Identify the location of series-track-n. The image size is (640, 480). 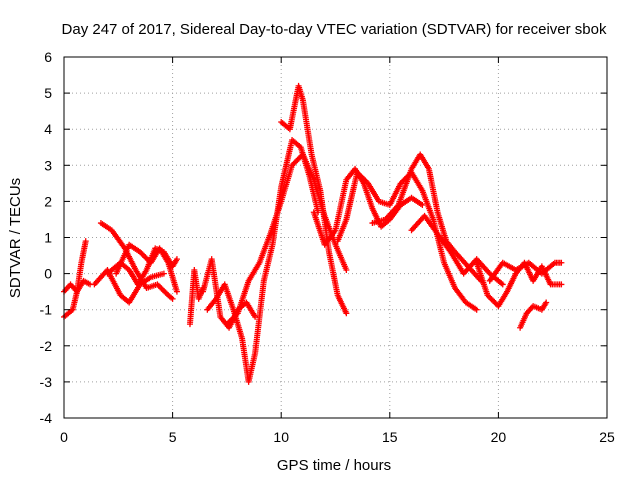
(427, 217).